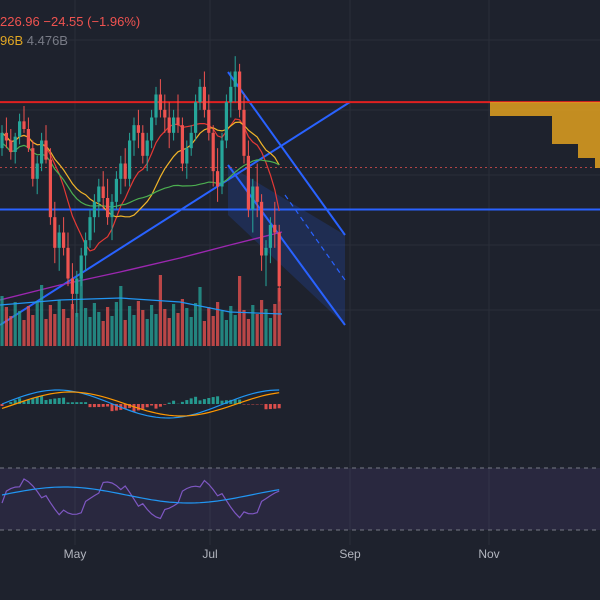 This screenshot has height=600, width=600. Describe the element at coordinates (210, 554) in the screenshot. I see `x-tick-label: Jul` at that location.